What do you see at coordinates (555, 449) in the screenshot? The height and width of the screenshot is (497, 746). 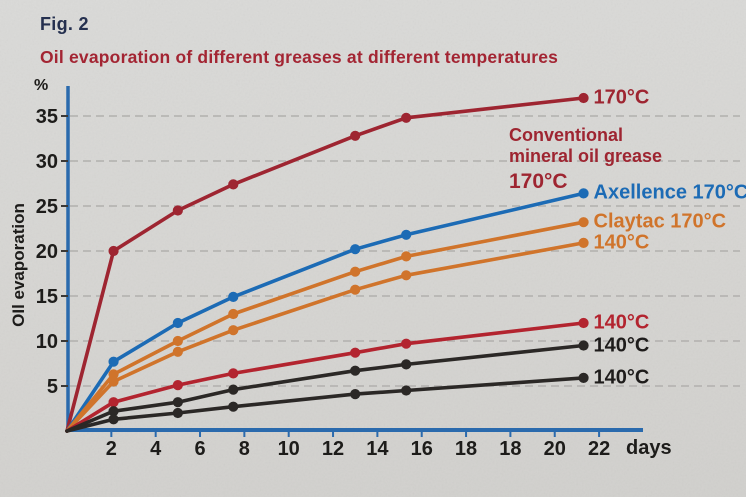 I see `x-tick-label: 20` at bounding box center [555, 449].